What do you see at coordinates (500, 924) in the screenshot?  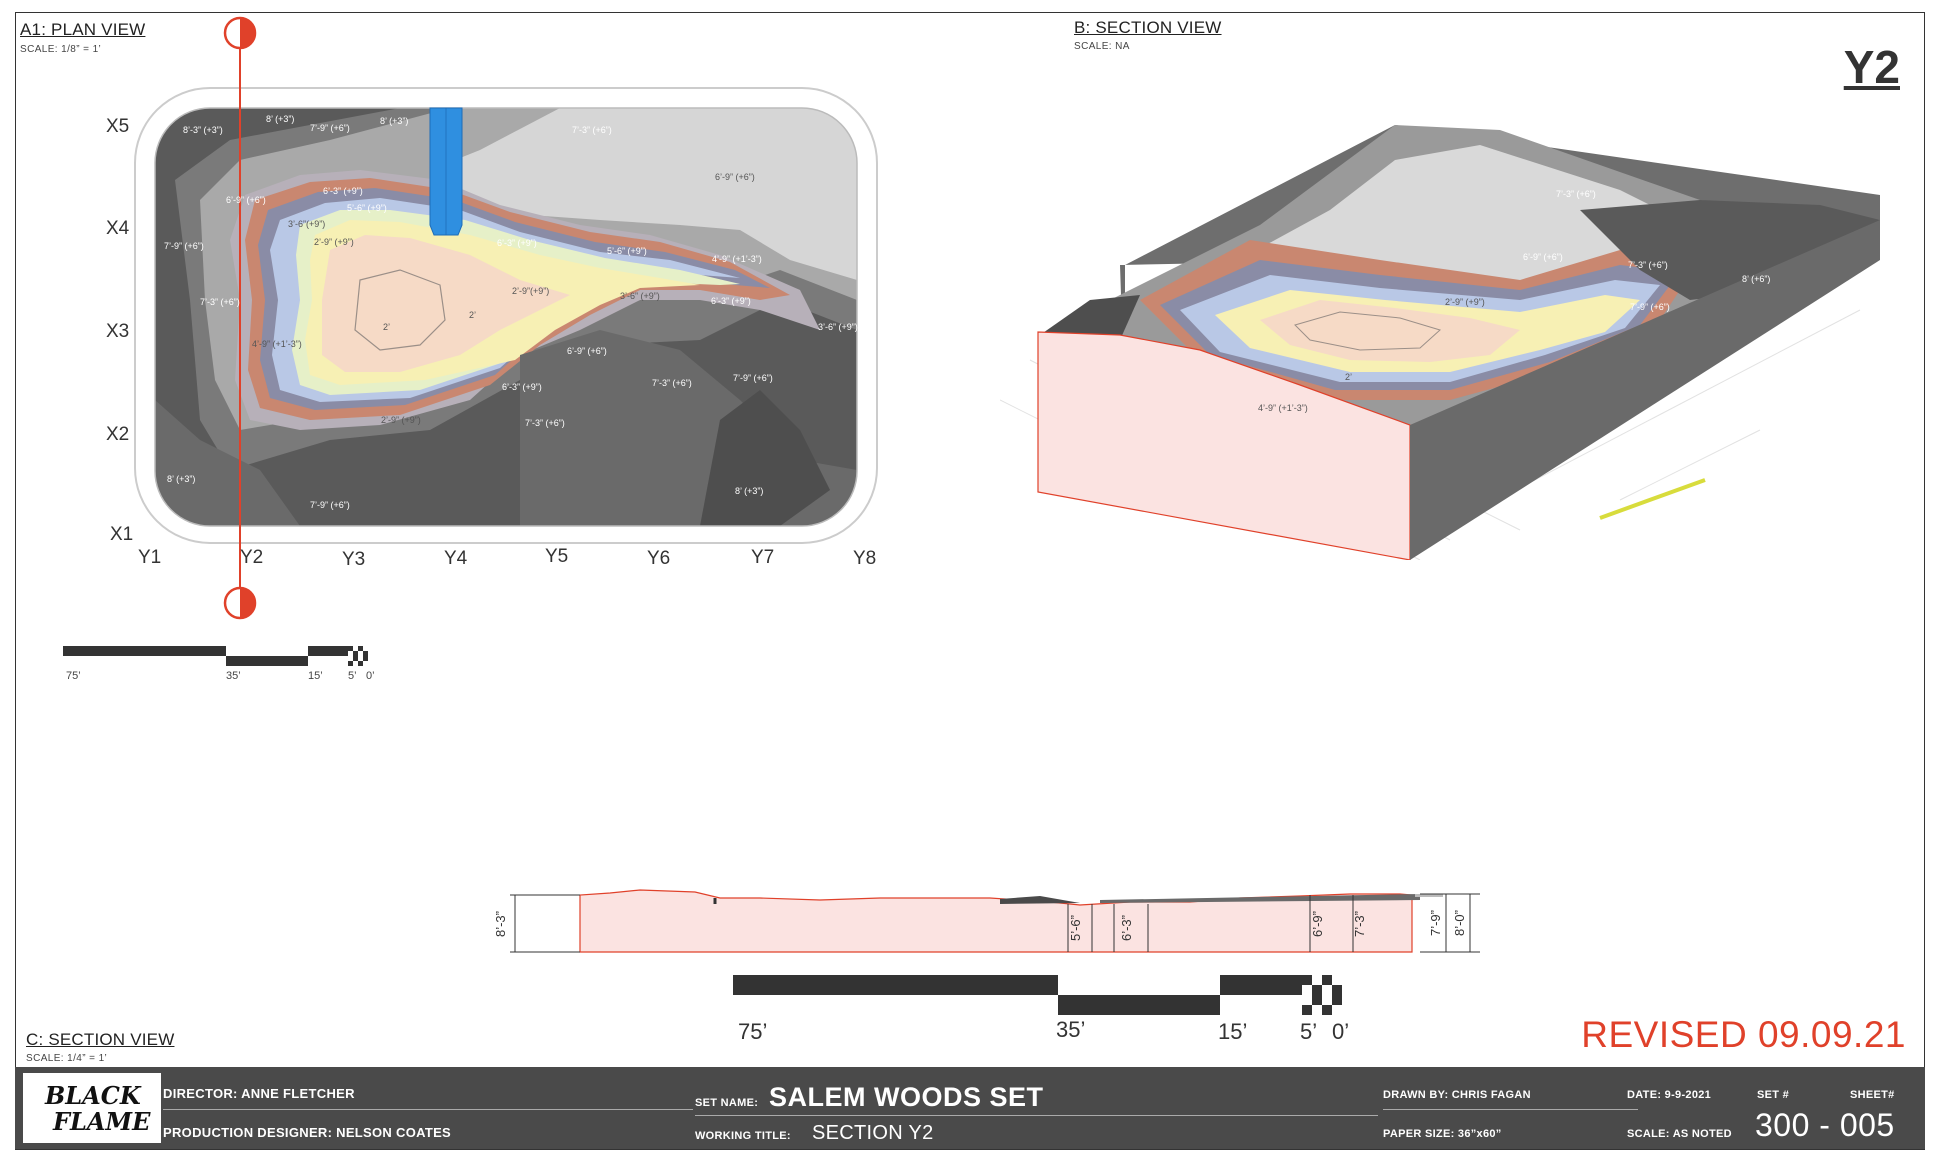 I see `dimension-label: 8’-3”` at bounding box center [500, 924].